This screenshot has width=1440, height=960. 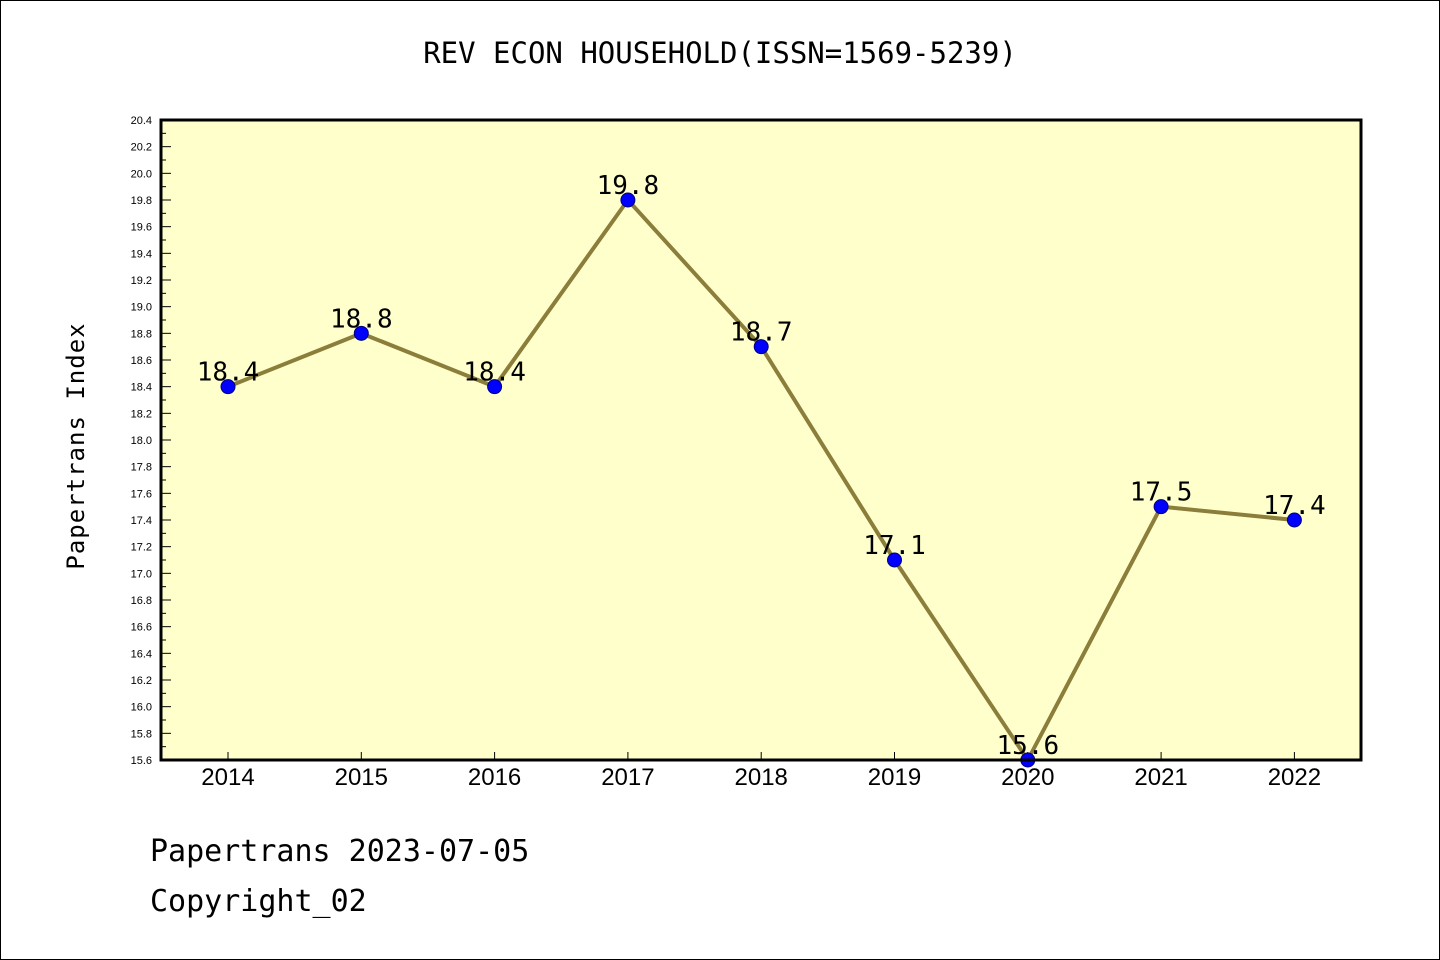 What do you see at coordinates (761, 777) in the screenshot?
I see `x-tick-label: 2018` at bounding box center [761, 777].